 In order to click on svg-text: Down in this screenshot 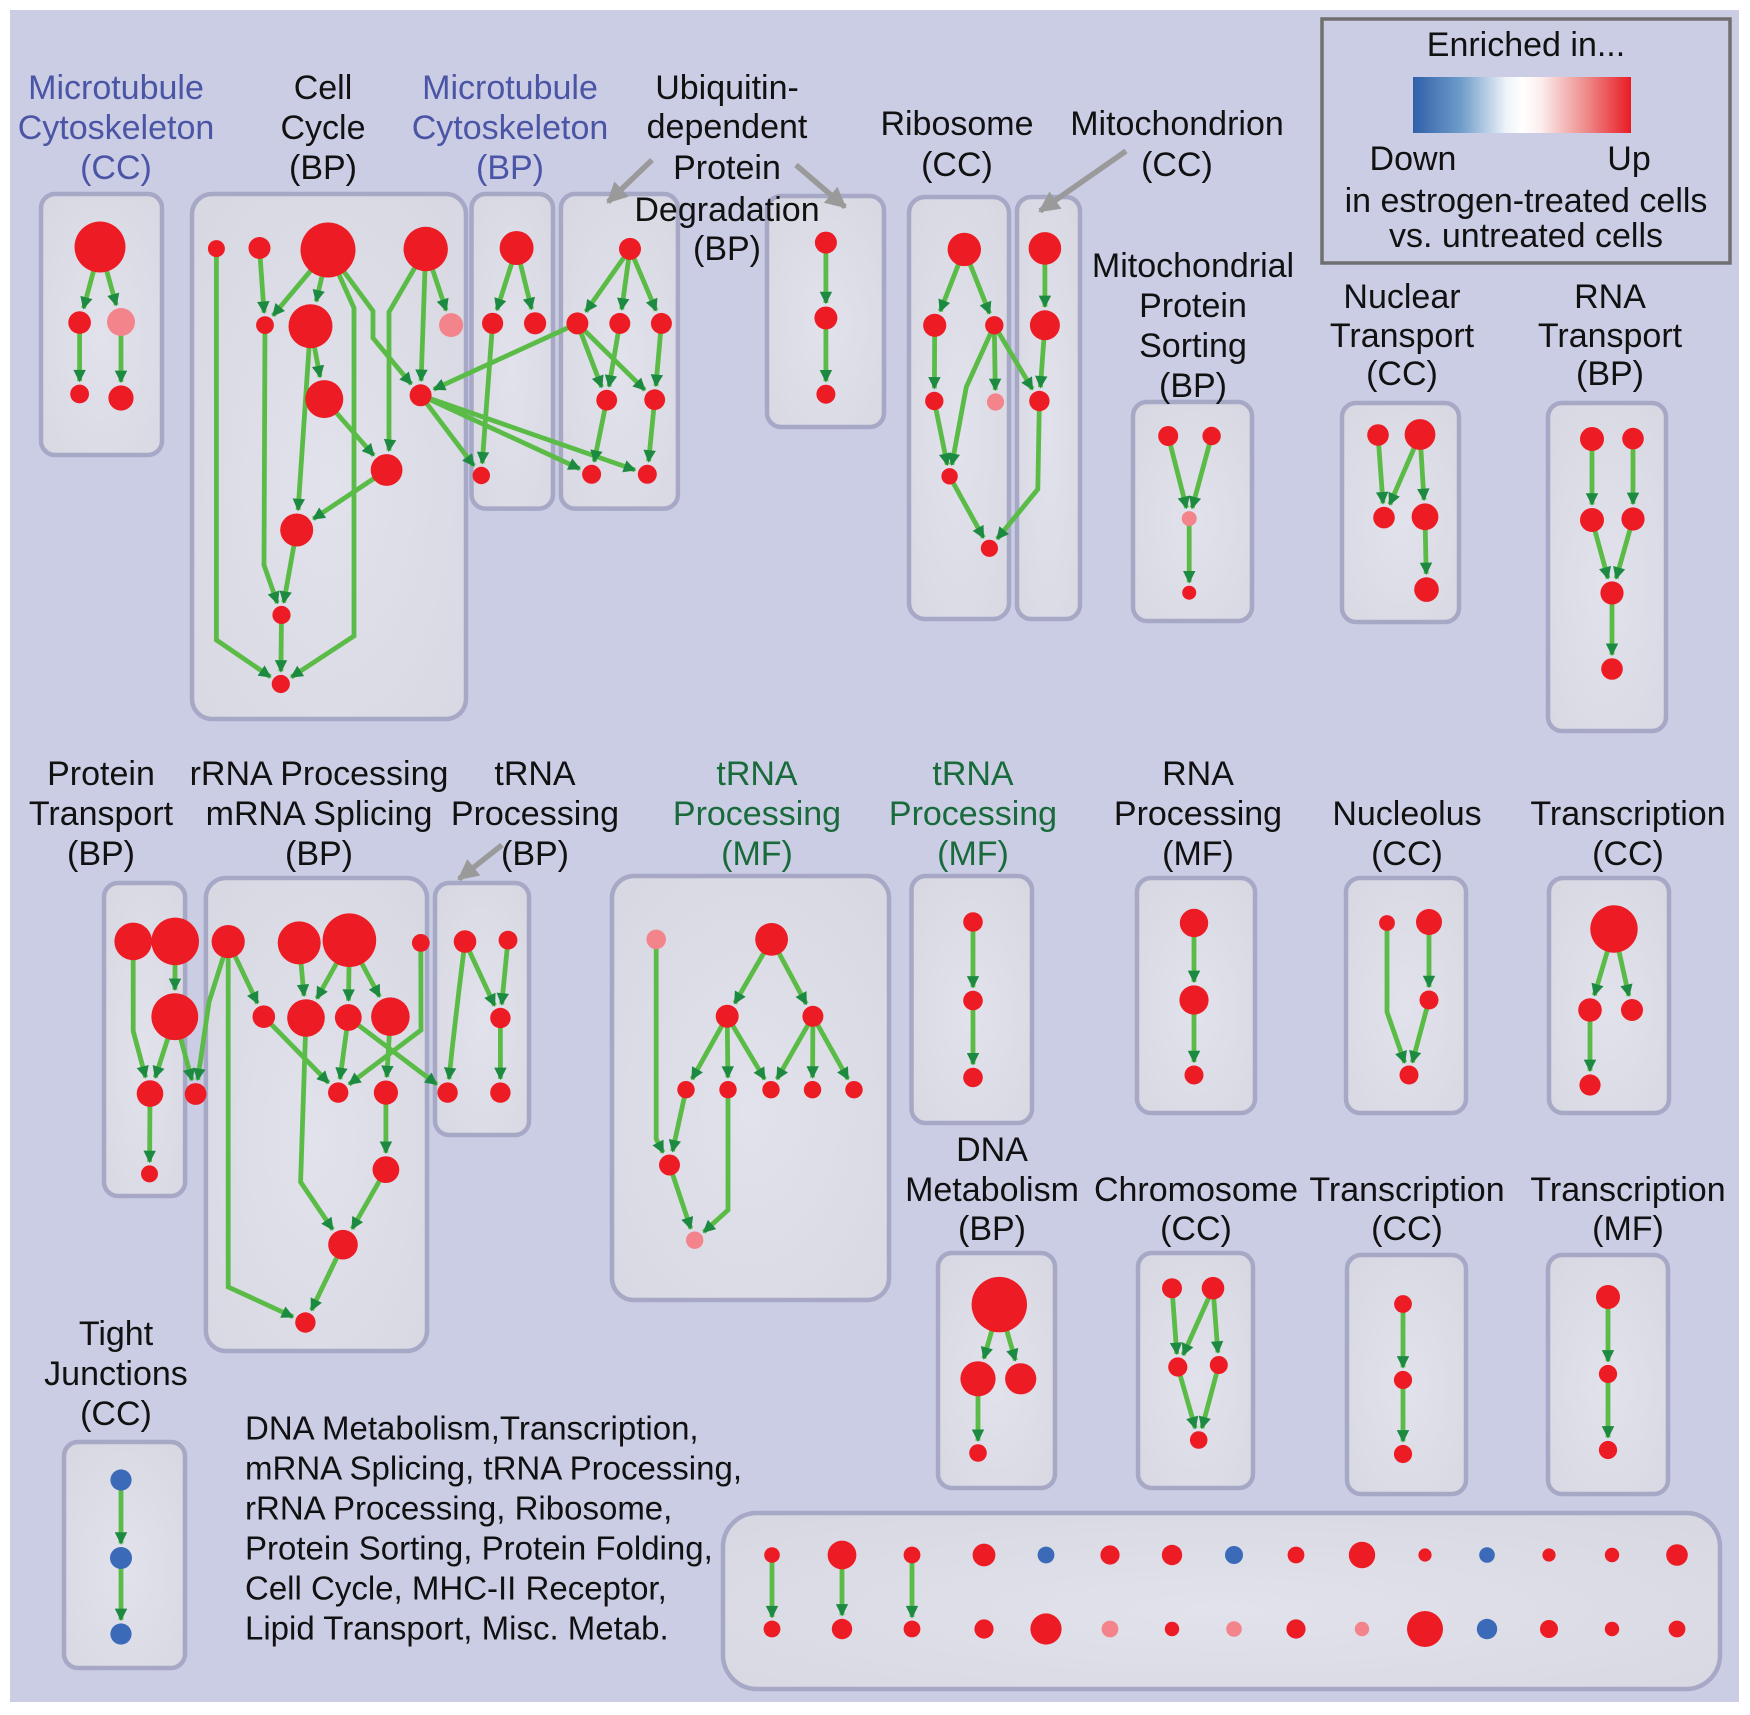, I will do `click(1413, 159)`.